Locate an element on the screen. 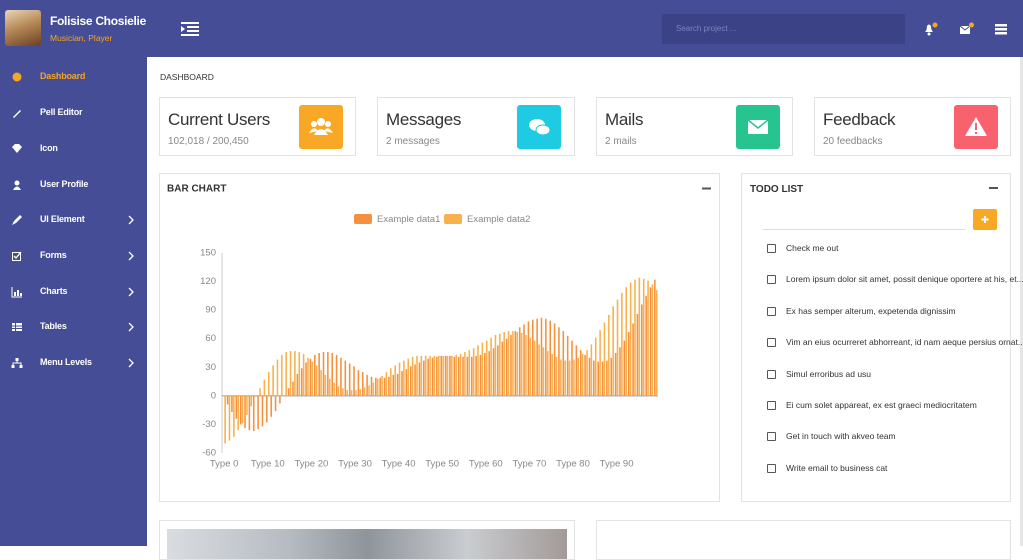  menu-item: Menu Levels is located at coordinates (66, 362).